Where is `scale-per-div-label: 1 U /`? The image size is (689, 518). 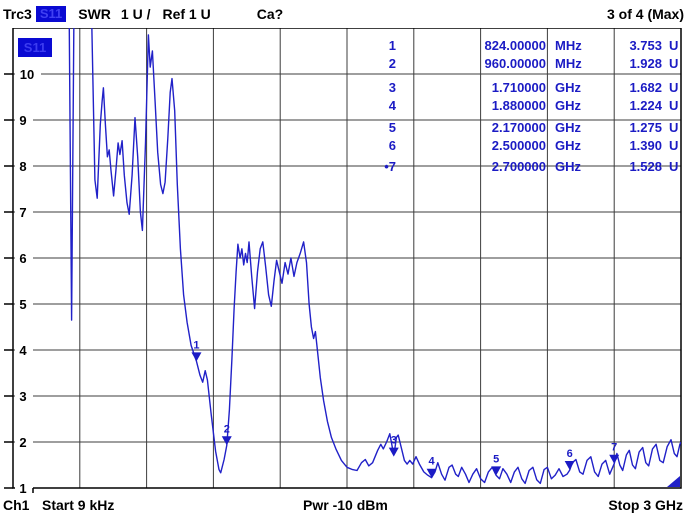 scale-per-div-label: 1 U / is located at coordinates (135, 13).